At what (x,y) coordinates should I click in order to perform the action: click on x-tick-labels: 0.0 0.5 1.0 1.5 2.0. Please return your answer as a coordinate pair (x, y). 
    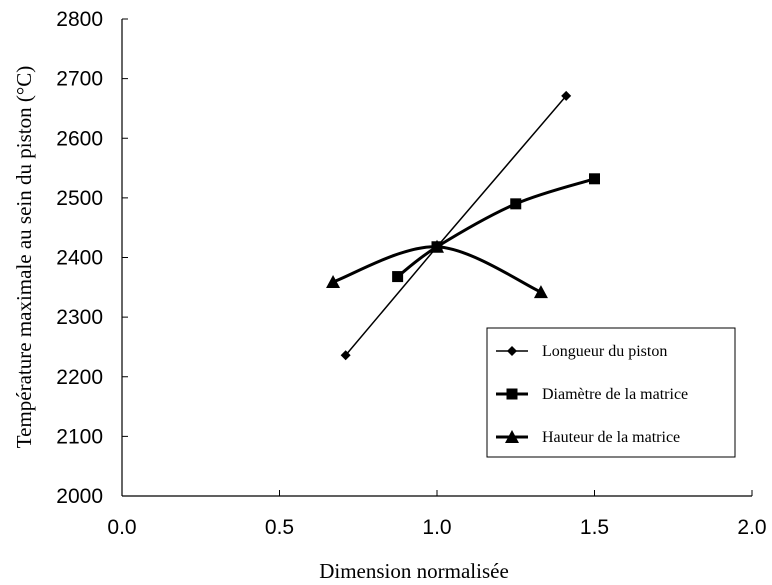
    Looking at the image, I should click on (436, 527).